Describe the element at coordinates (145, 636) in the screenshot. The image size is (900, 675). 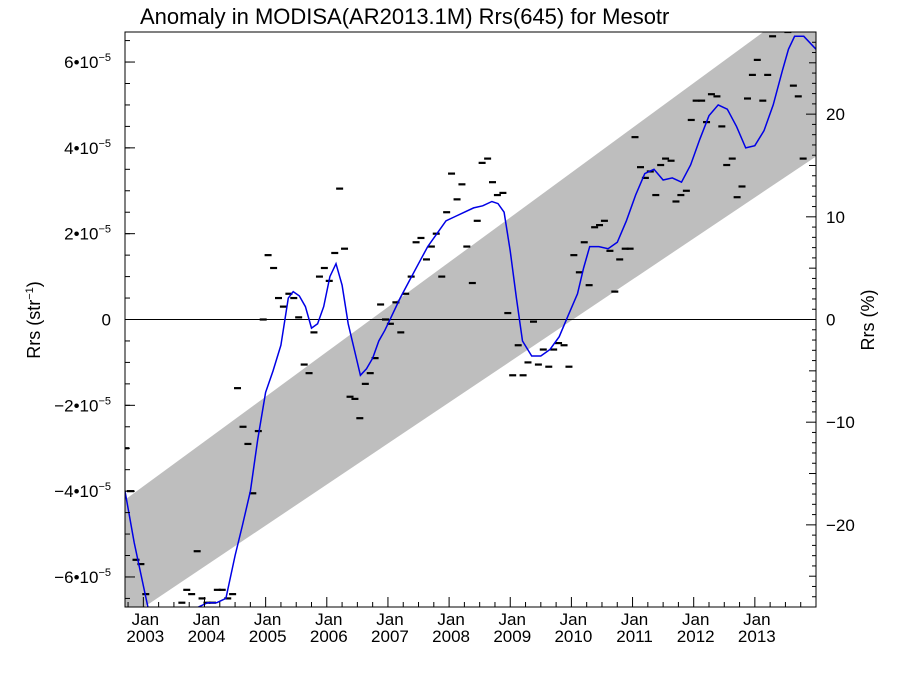
I see `x-tick-year: 2003` at that location.